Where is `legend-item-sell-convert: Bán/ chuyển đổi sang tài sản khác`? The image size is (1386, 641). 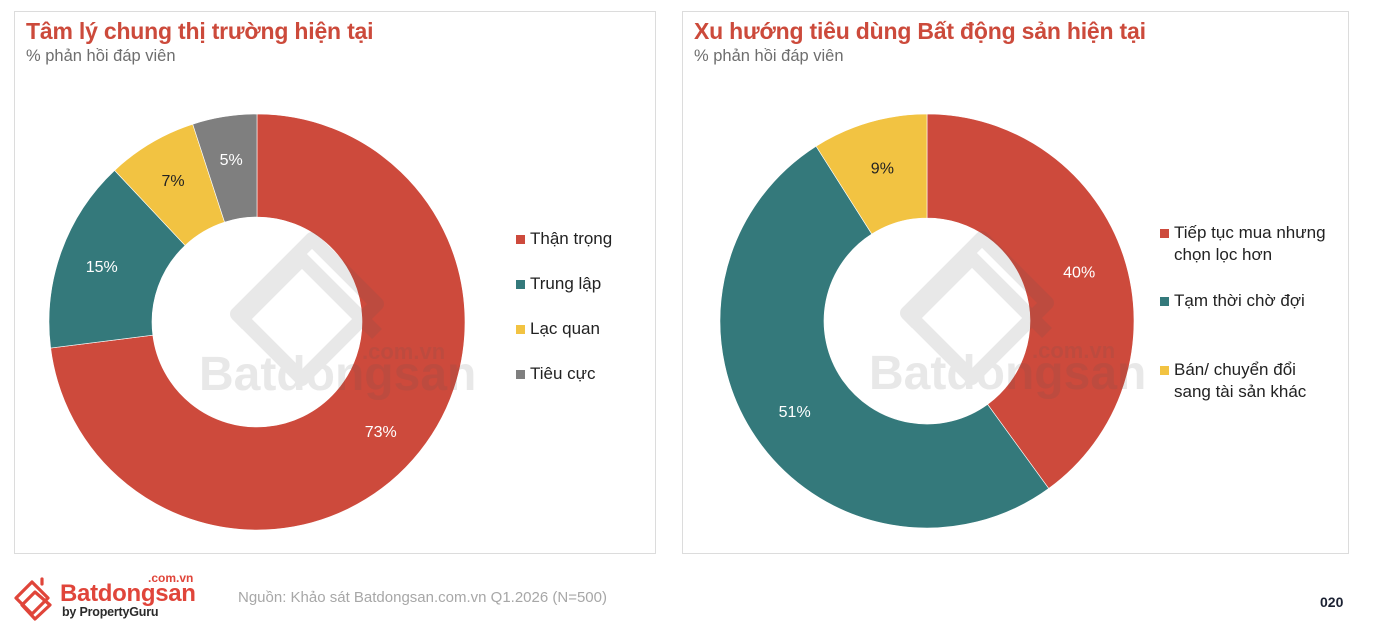 legend-item-sell-convert: Bán/ chuyển đổi sang tài sản khác is located at coordinates (1233, 381).